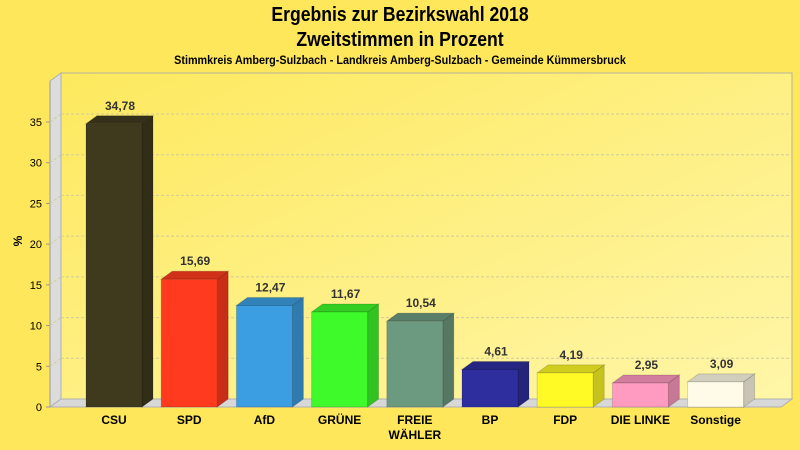  What do you see at coordinates (120, 106) in the screenshot?
I see `data-label: 34,78` at bounding box center [120, 106].